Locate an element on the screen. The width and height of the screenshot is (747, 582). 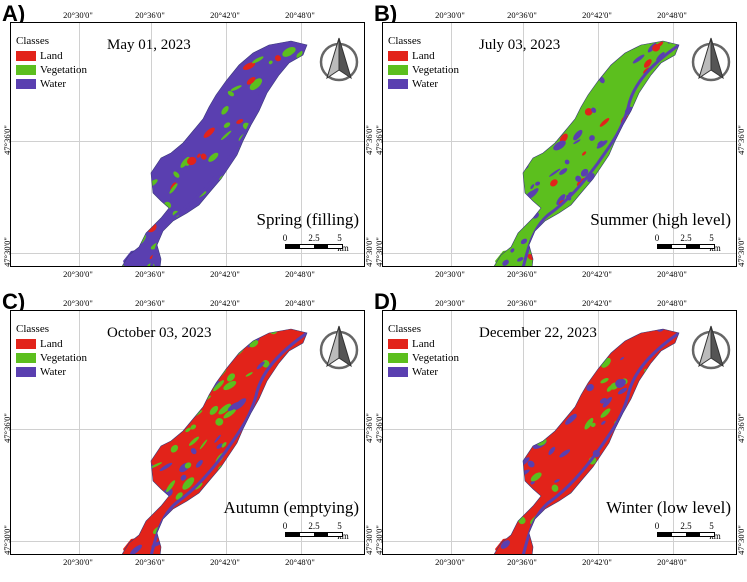
scale-bar: 0 2.5 5 km is located at coordinates (315, 531).